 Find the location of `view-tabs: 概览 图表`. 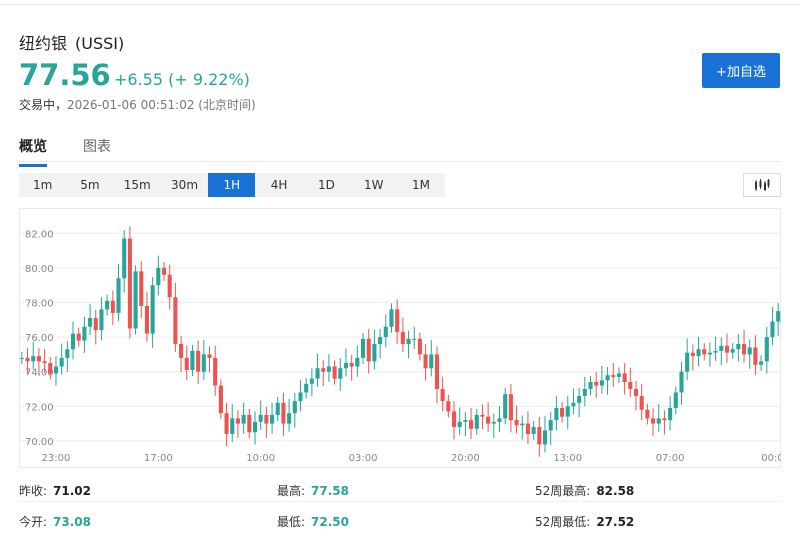

view-tabs: 概览 图表 is located at coordinates (83, 151).